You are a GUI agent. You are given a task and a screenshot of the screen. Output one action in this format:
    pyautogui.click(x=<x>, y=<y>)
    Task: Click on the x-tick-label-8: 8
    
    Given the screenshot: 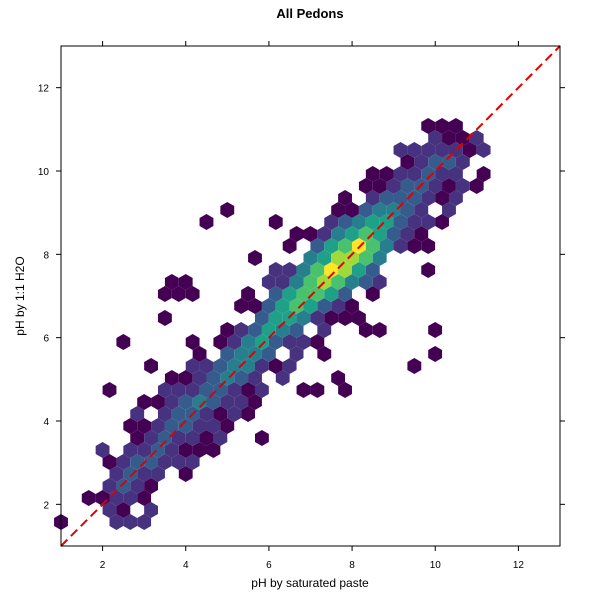 What is the action you would take?
    pyautogui.click(x=352, y=565)
    